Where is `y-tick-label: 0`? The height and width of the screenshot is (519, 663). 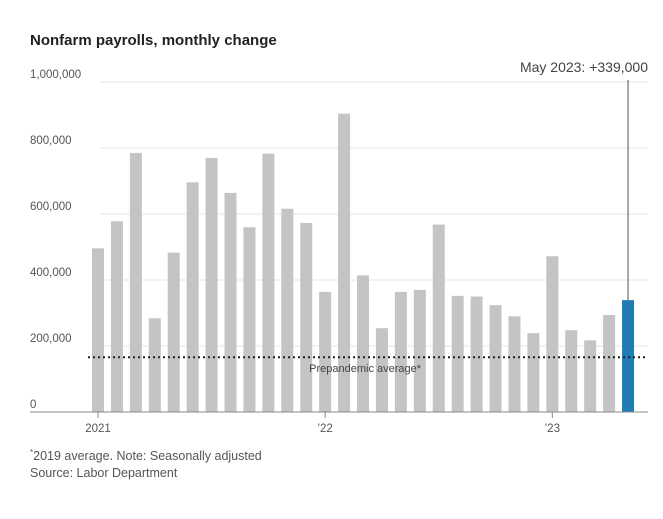
y-tick-label: 0 is located at coordinates (33, 405).